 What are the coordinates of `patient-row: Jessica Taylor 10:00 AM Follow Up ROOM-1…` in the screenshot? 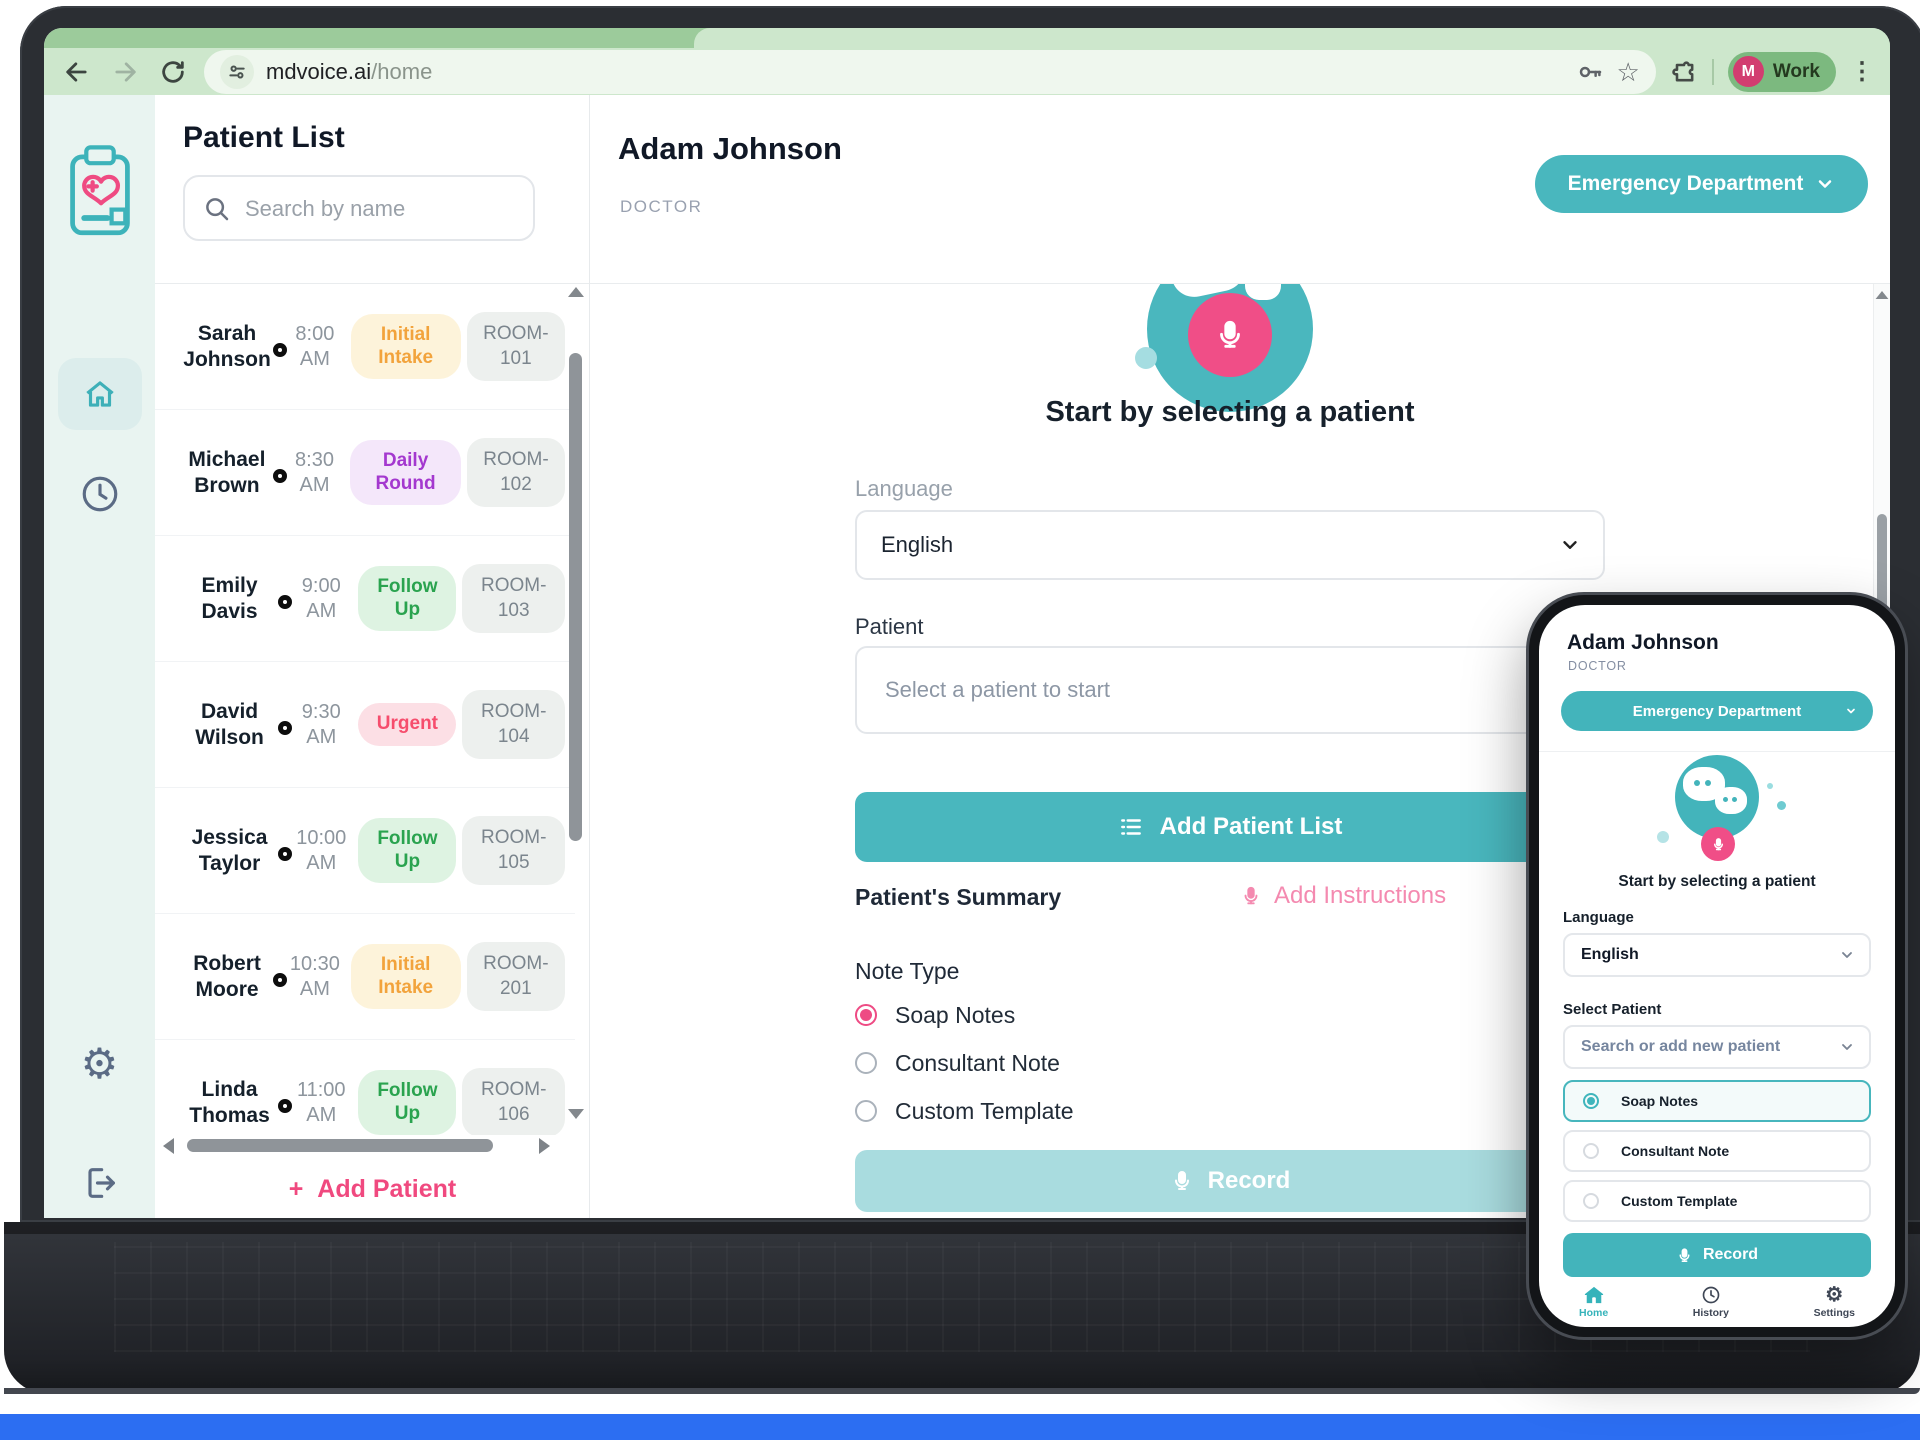 It's located at (365, 851).